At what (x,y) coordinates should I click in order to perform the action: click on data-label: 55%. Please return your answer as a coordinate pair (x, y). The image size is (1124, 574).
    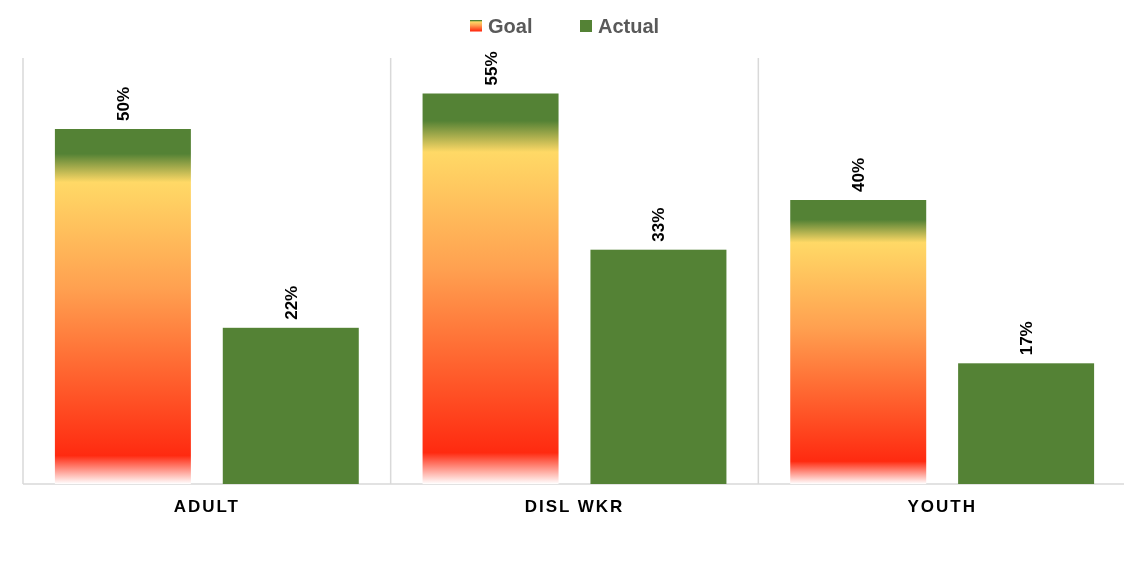
    Looking at the image, I should click on (491, 68).